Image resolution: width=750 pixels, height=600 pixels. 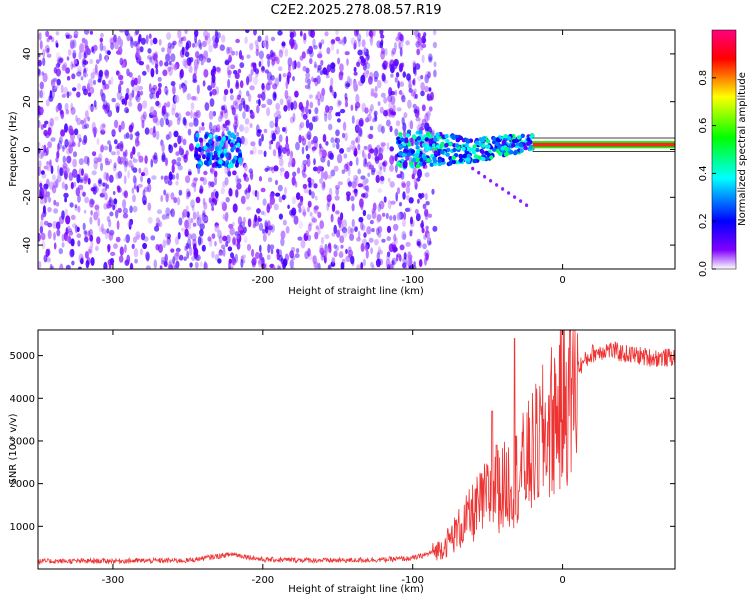 What do you see at coordinates (27, 54) in the screenshot?
I see `y-tick-label: 40` at bounding box center [27, 54].